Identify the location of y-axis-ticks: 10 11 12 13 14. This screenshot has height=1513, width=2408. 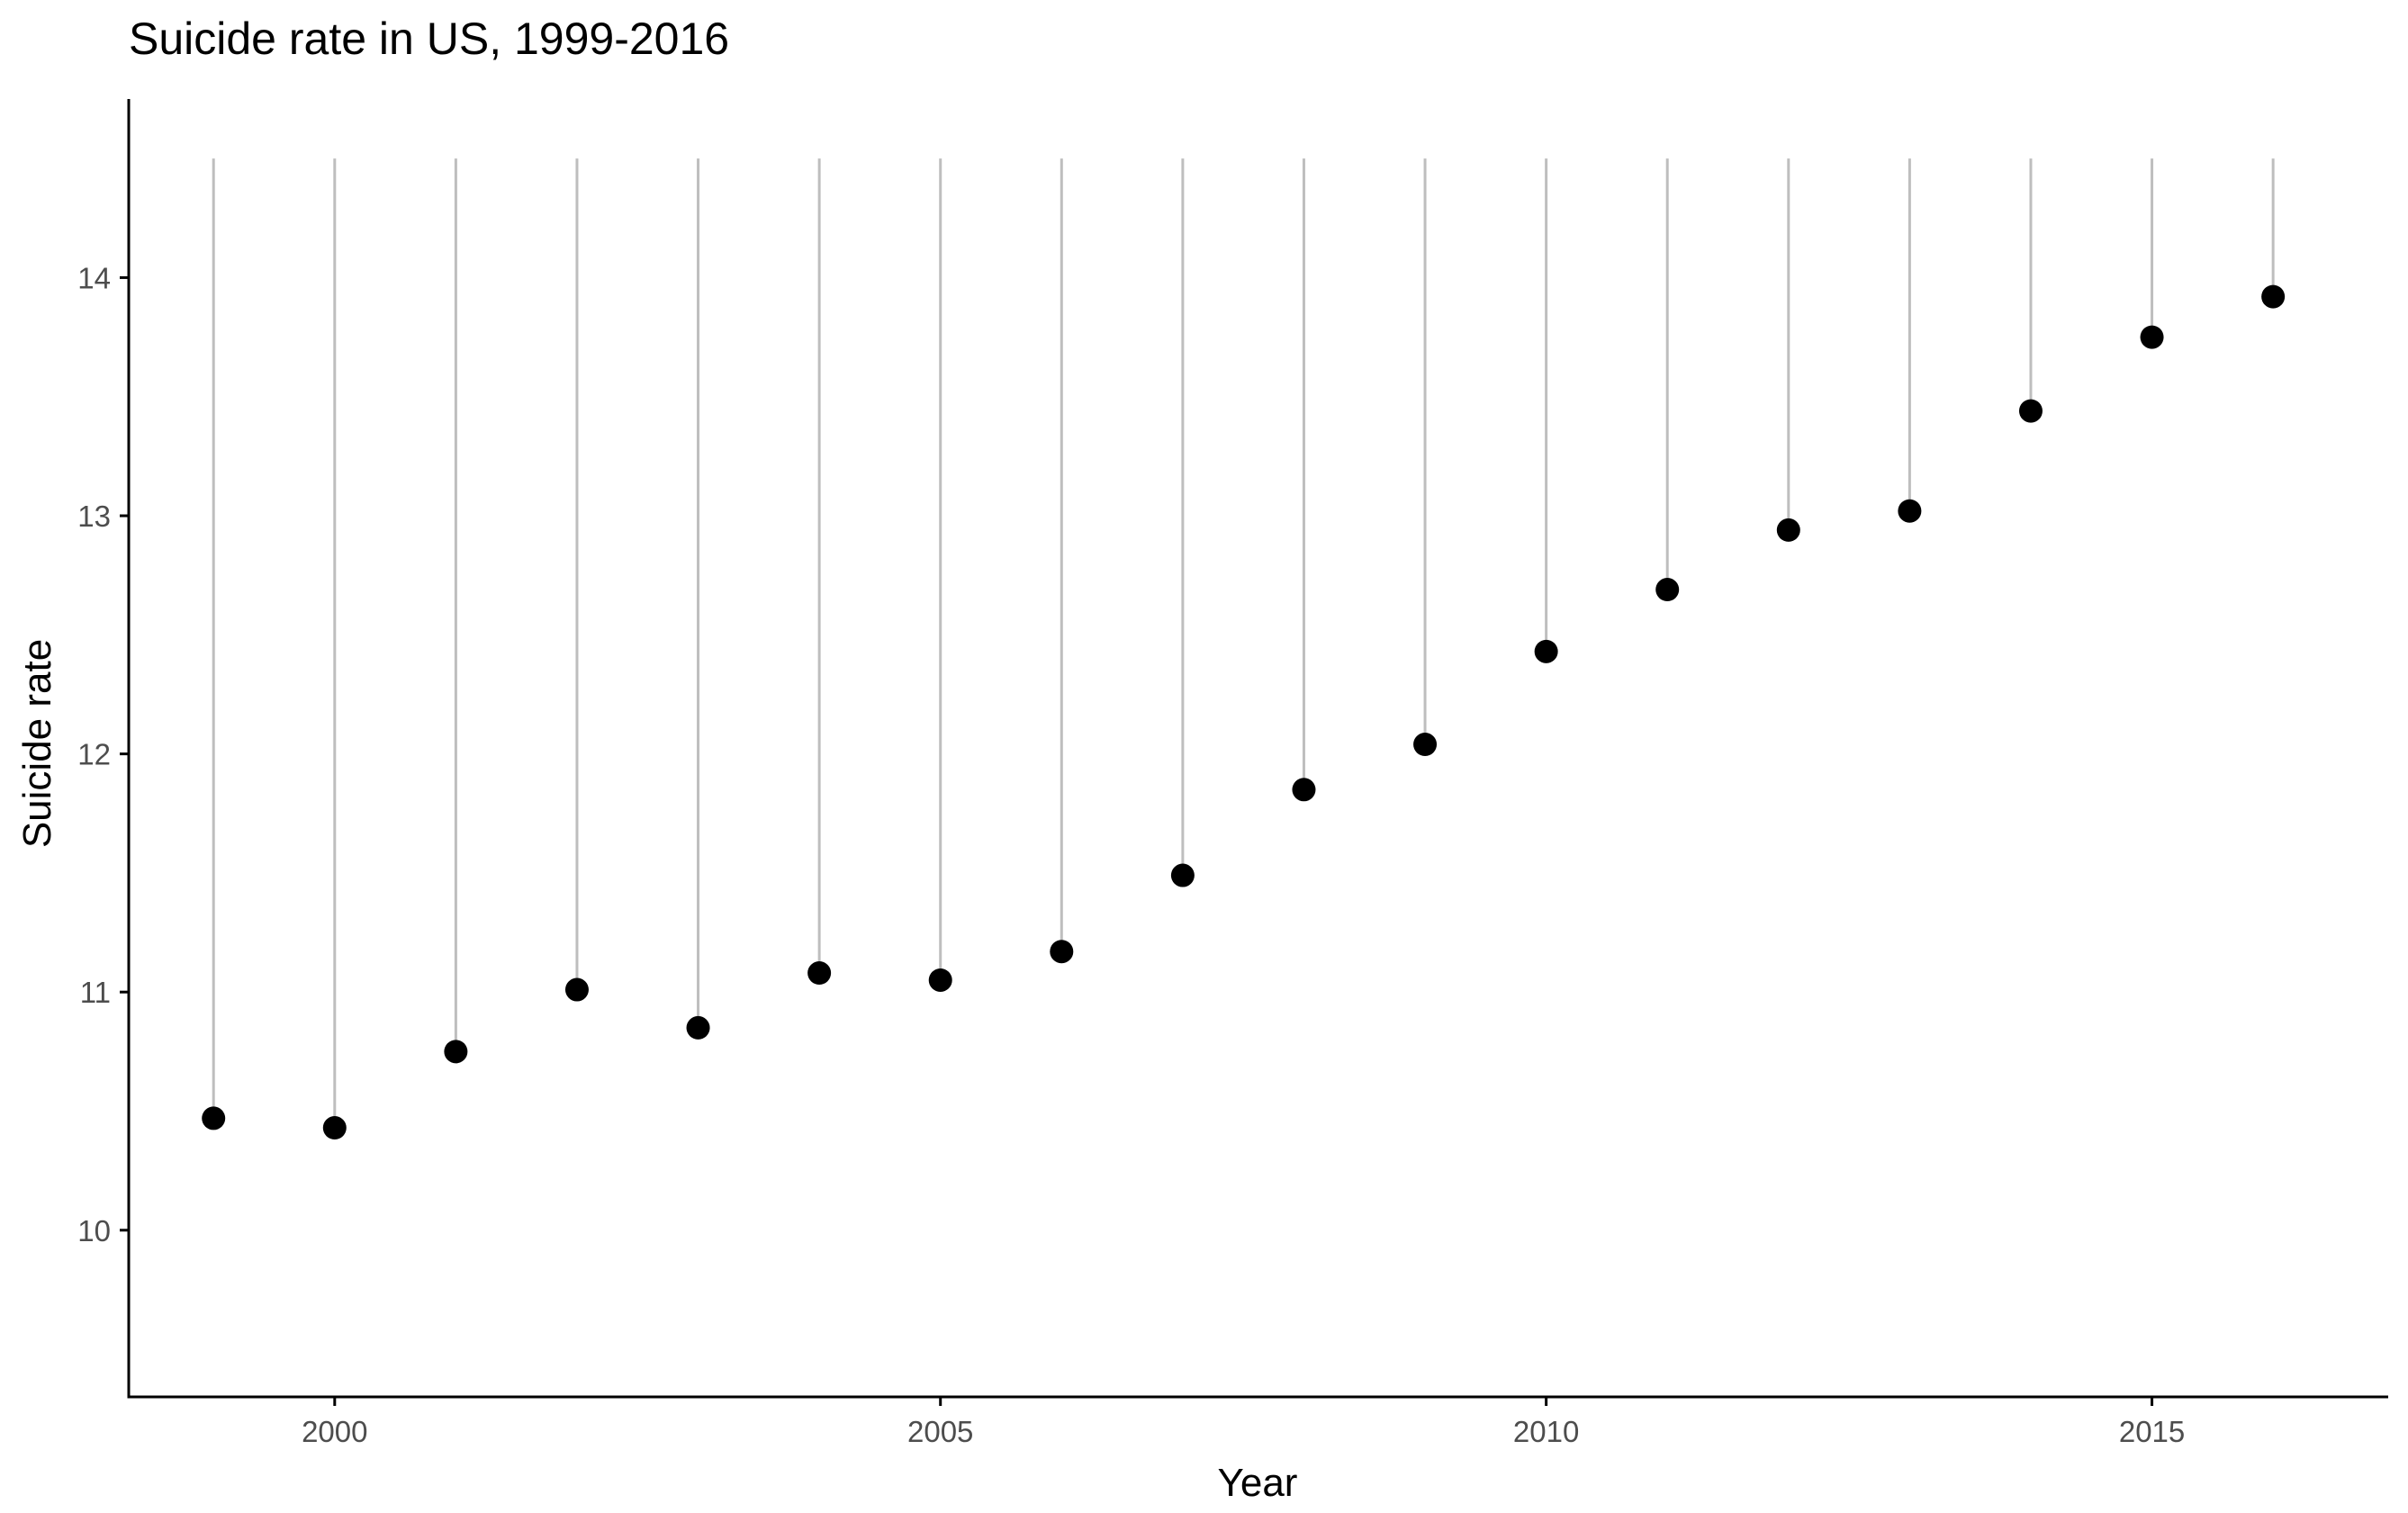
(103, 754).